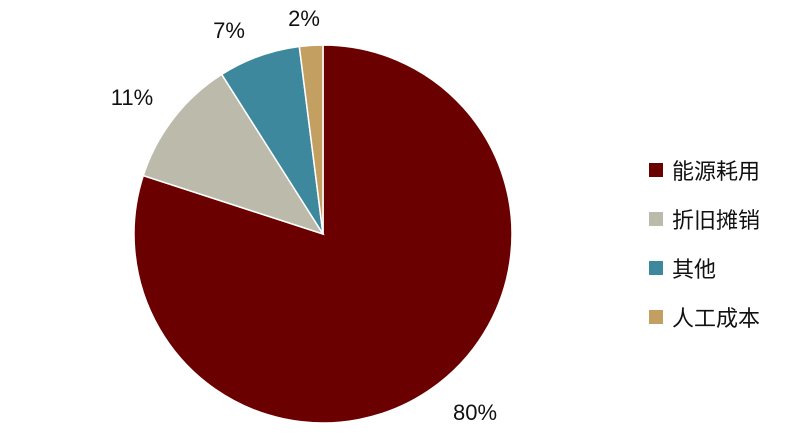 Image resolution: width=808 pixels, height=443 pixels. Describe the element at coordinates (475, 412) in the screenshot. I see `data-label: 80%` at that location.